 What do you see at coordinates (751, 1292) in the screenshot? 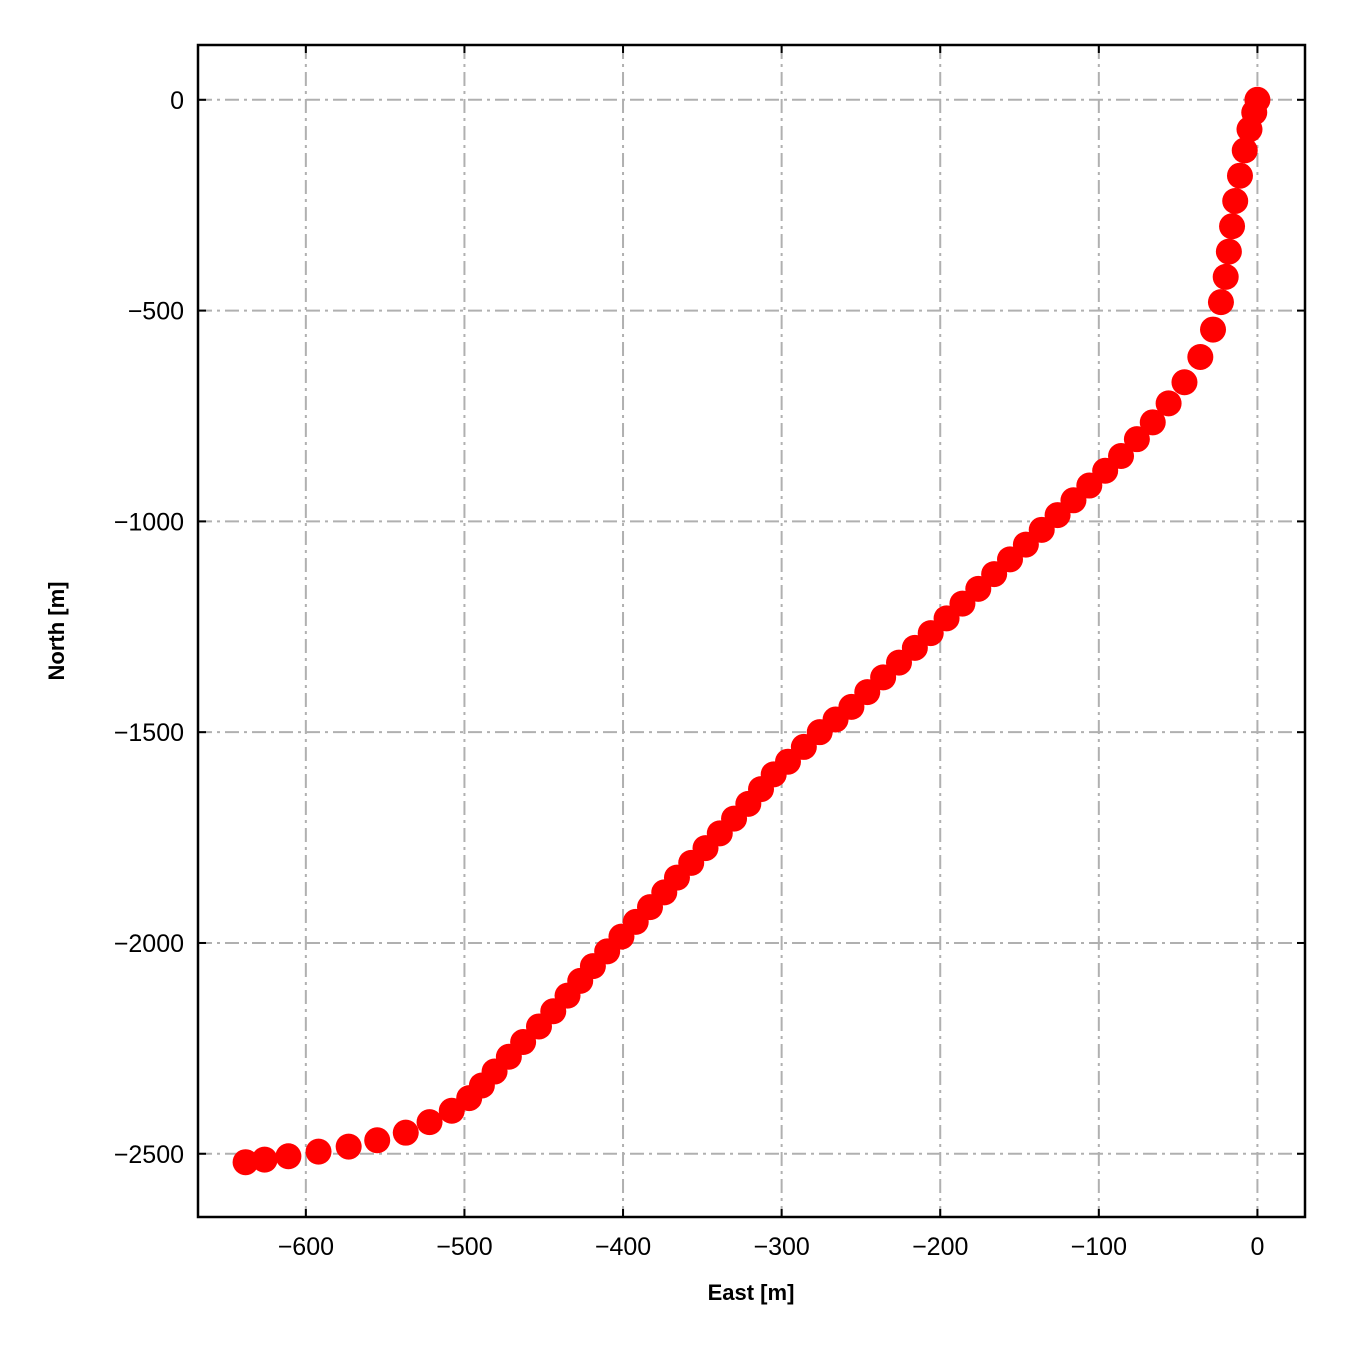
I see `x-axis-title: East [m]` at bounding box center [751, 1292].